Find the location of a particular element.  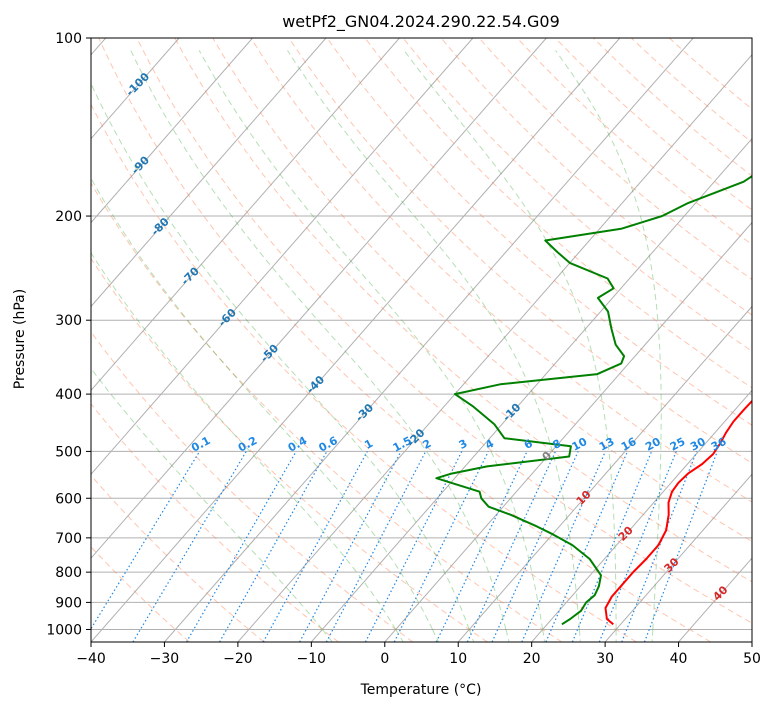

x-tick-label: 20 is located at coordinates (532, 659).